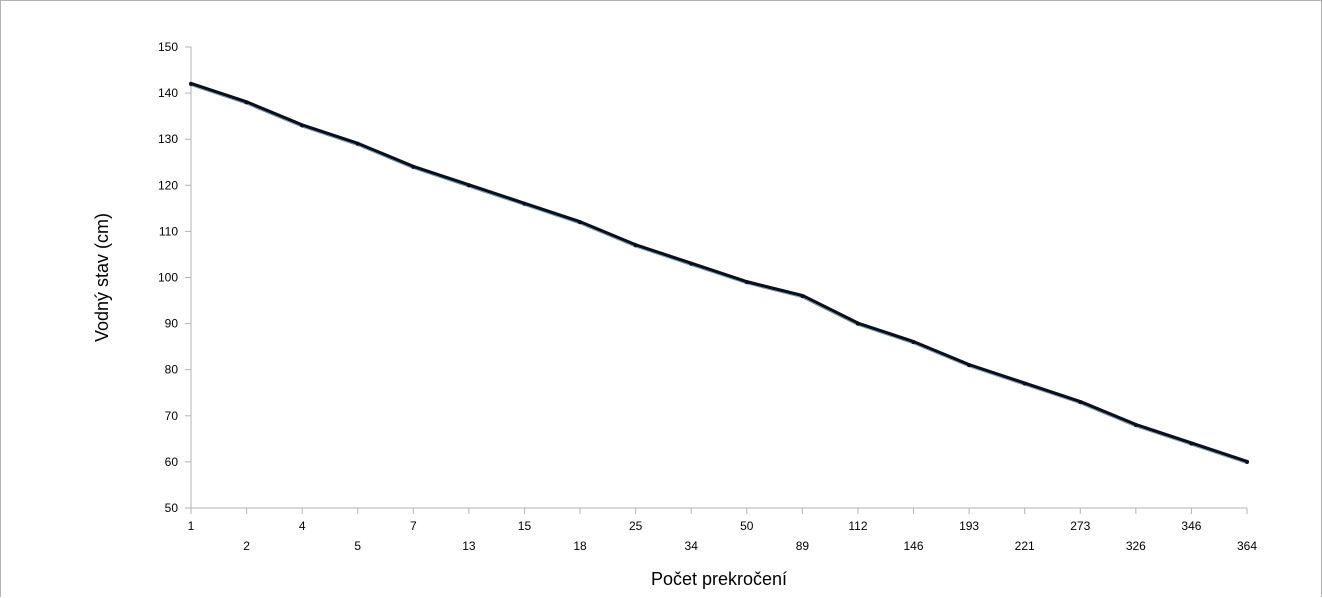  Describe the element at coordinates (1025, 546) in the screenshot. I see `x-tick-label: 221` at that location.